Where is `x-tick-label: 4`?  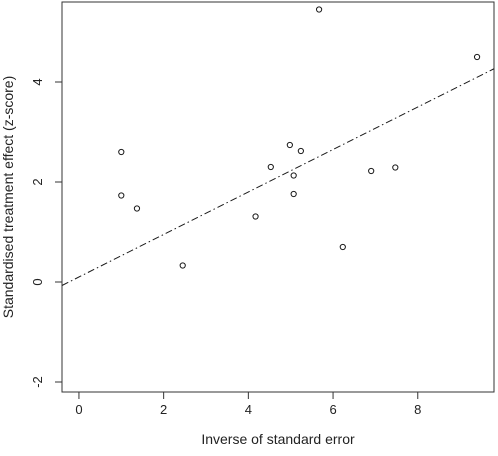 x-tick-label: 4 is located at coordinates (248, 409).